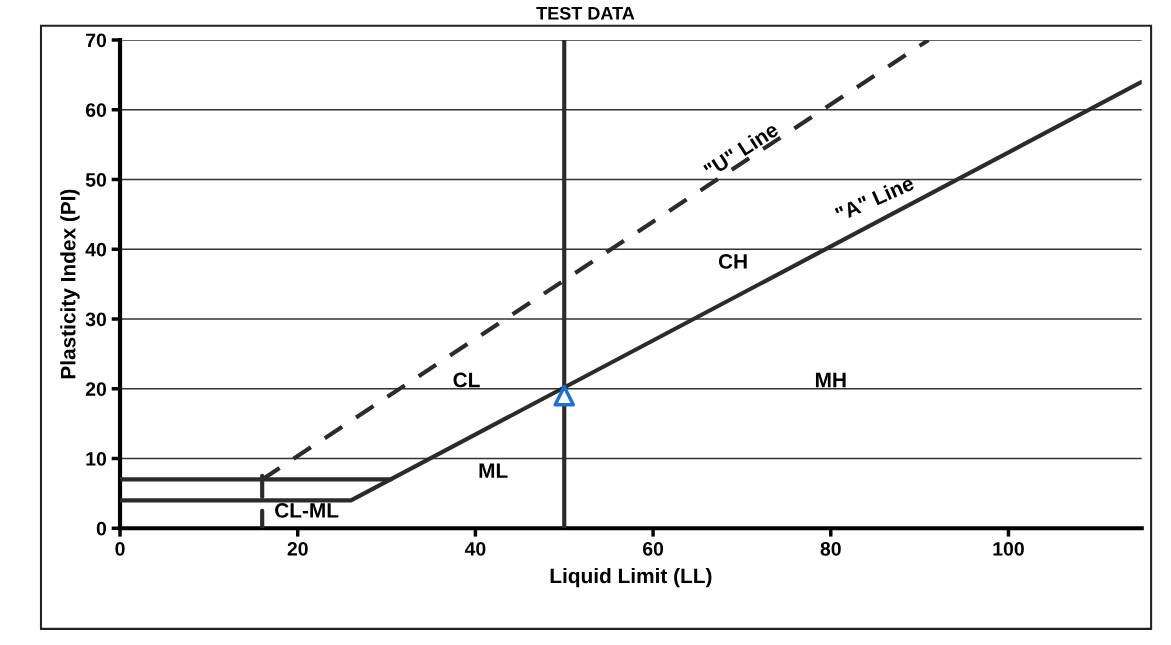  Describe the element at coordinates (70, 284) in the screenshot. I see `y-axis-title: Plasticity Index (PI)` at that location.